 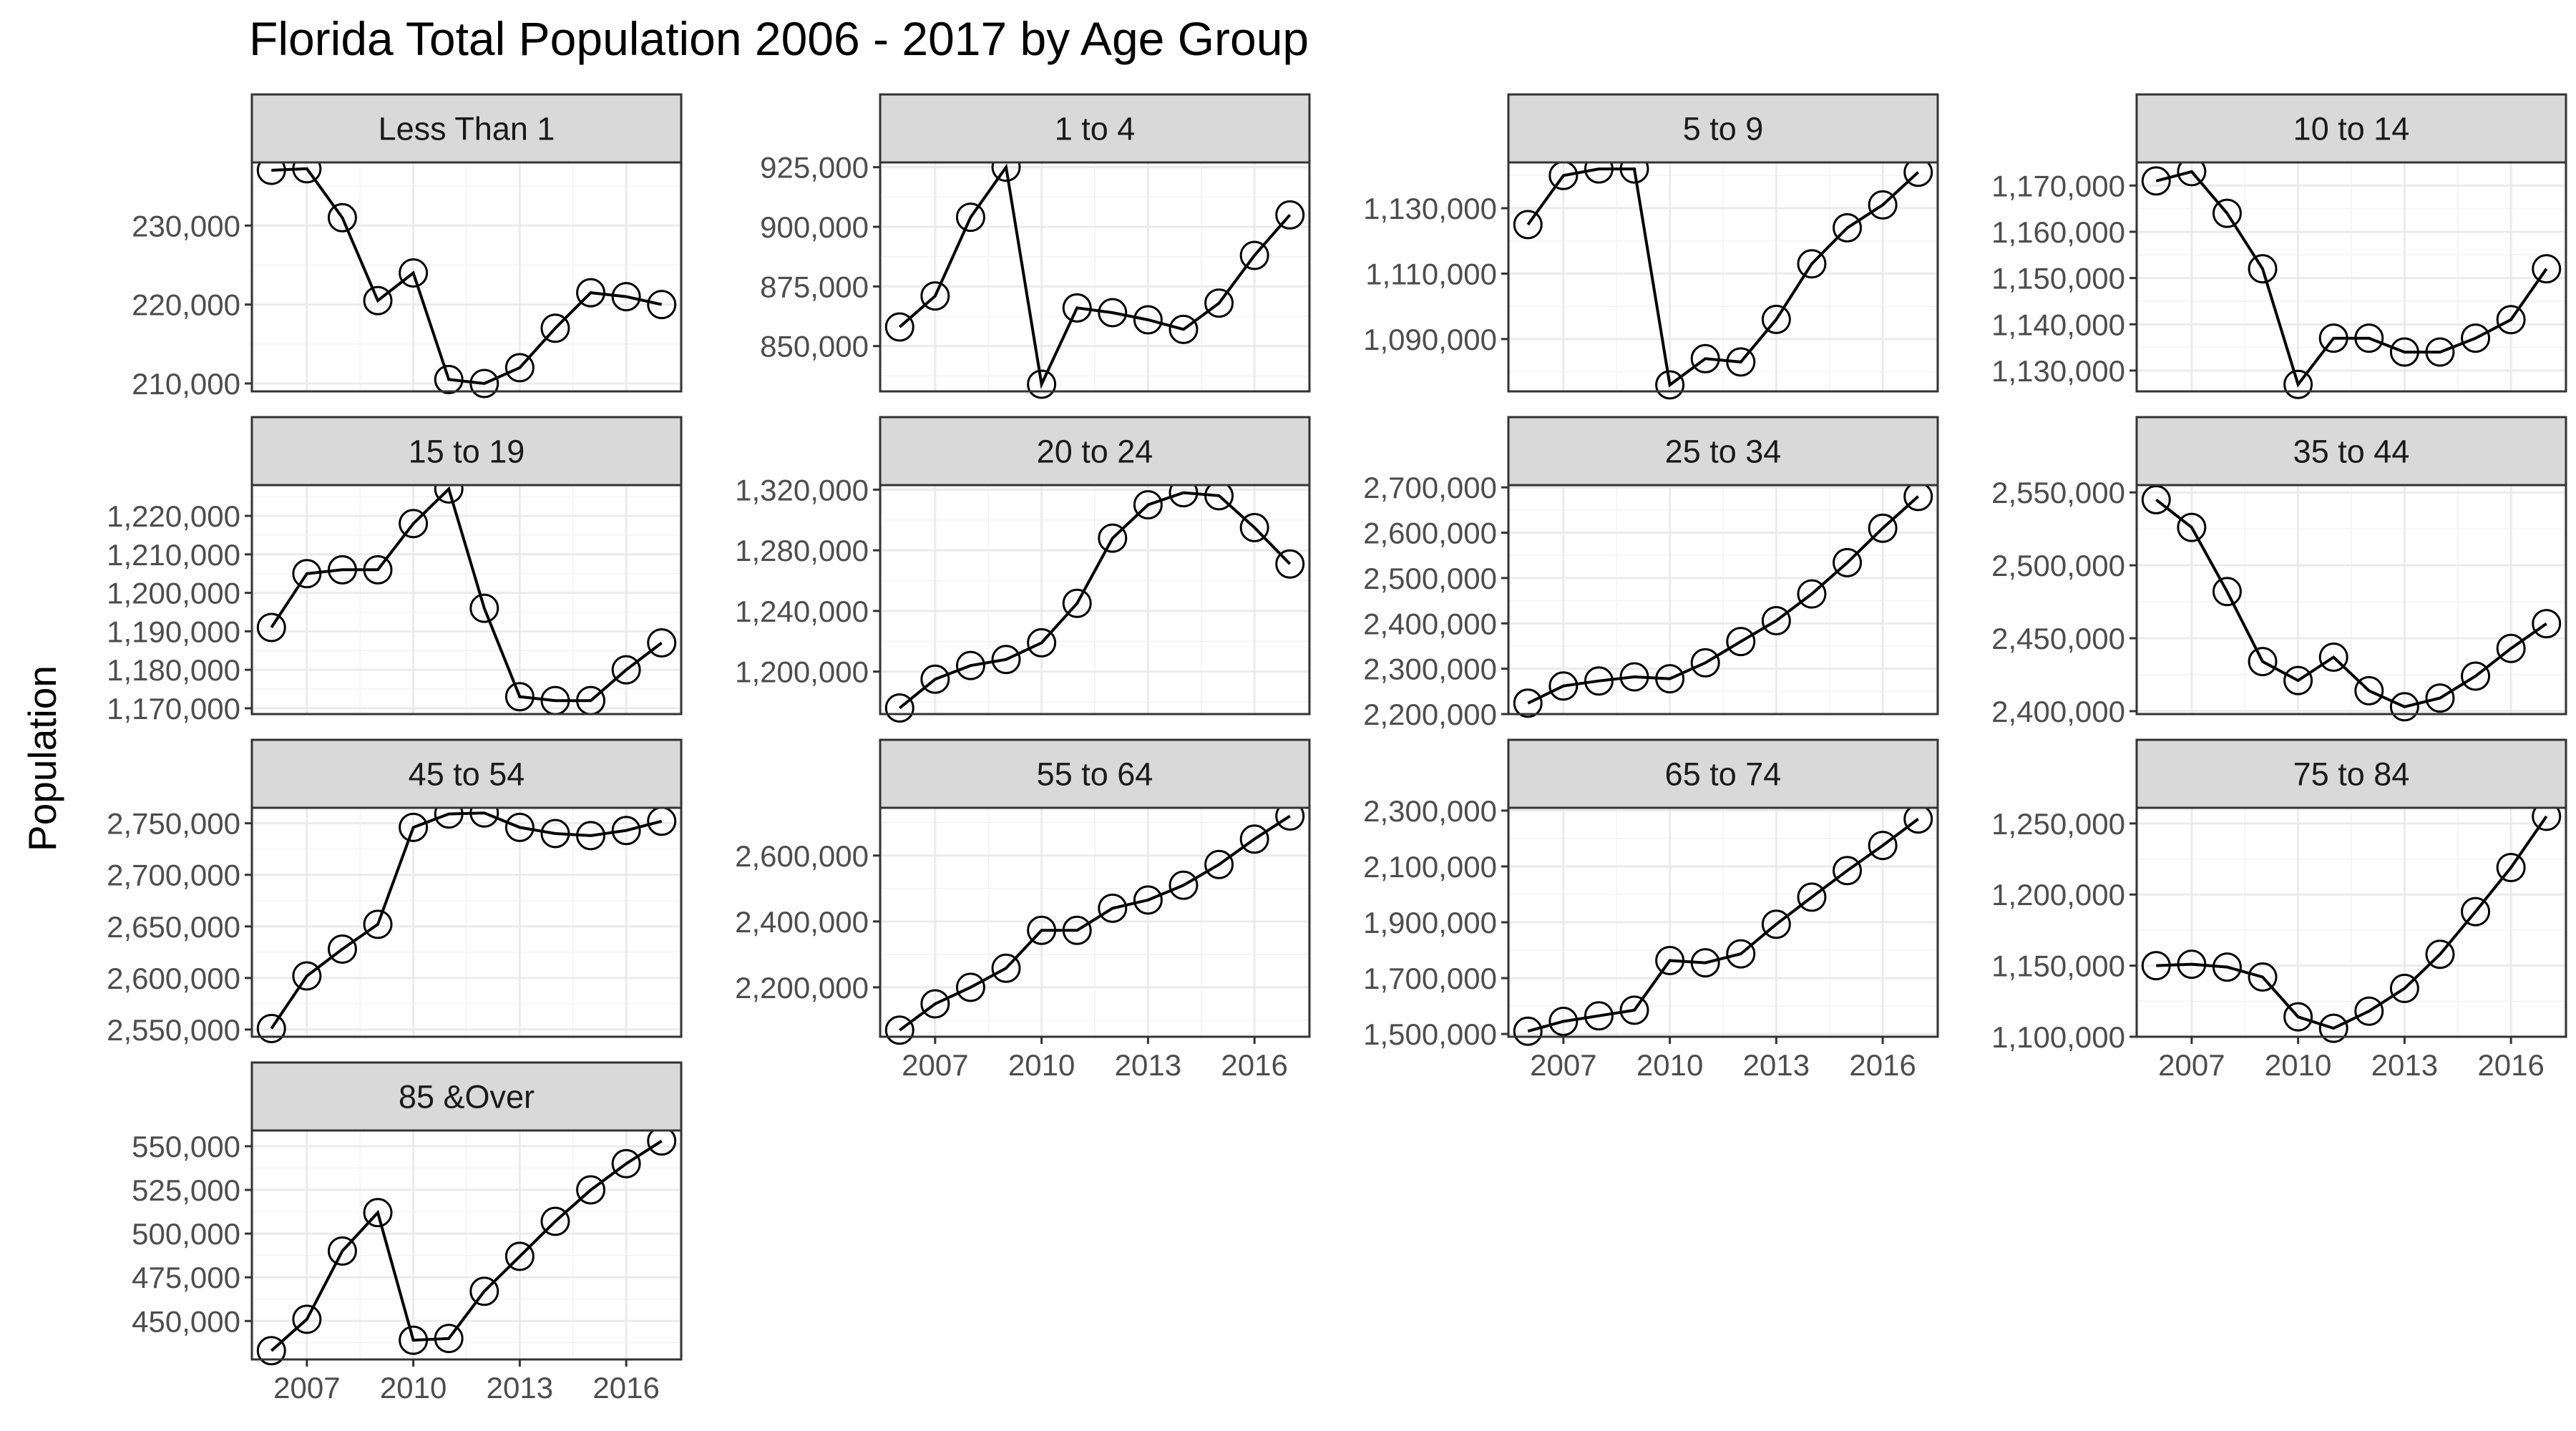 What do you see at coordinates (1430, 487) in the screenshot?
I see `y-tick-label: 2,700,000` at bounding box center [1430, 487].